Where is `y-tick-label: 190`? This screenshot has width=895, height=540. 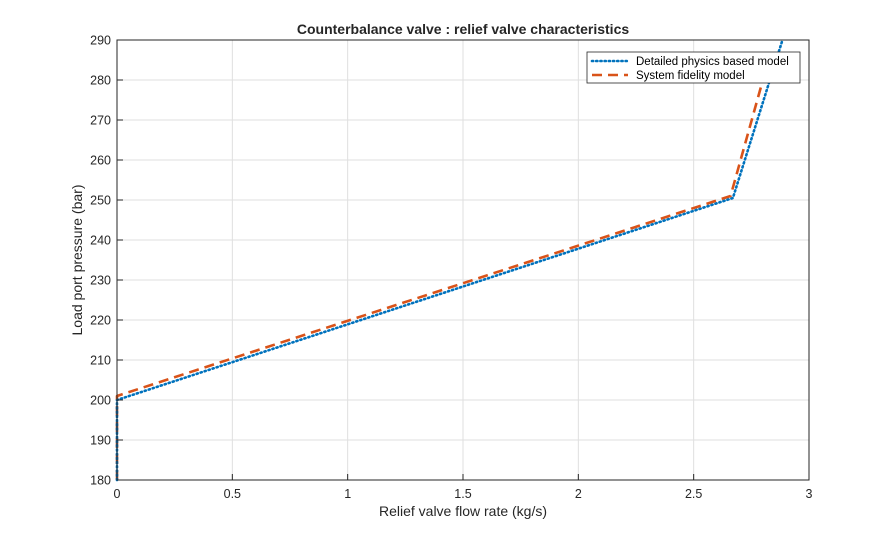 y-tick-label: 190 is located at coordinates (100, 441).